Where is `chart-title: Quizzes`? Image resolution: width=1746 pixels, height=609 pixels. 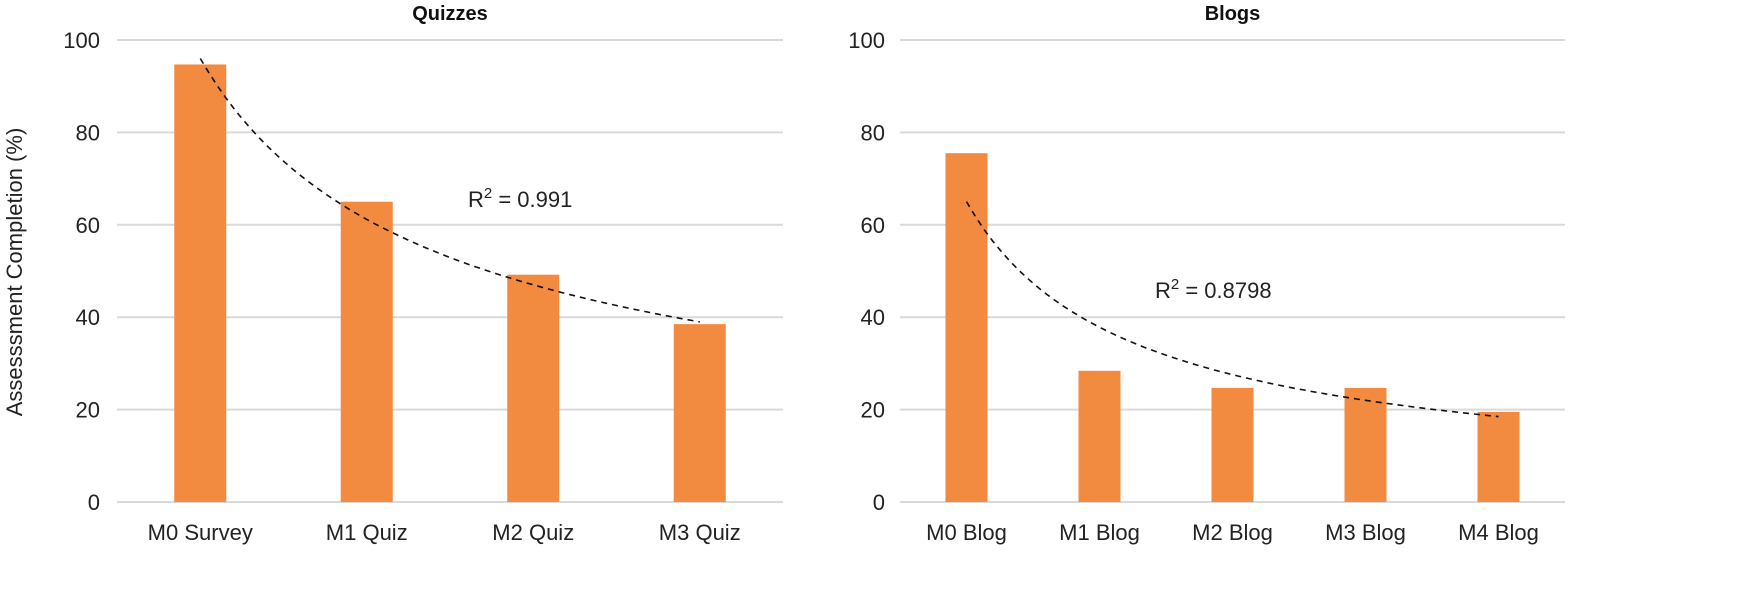 chart-title: Quizzes is located at coordinates (450, 14).